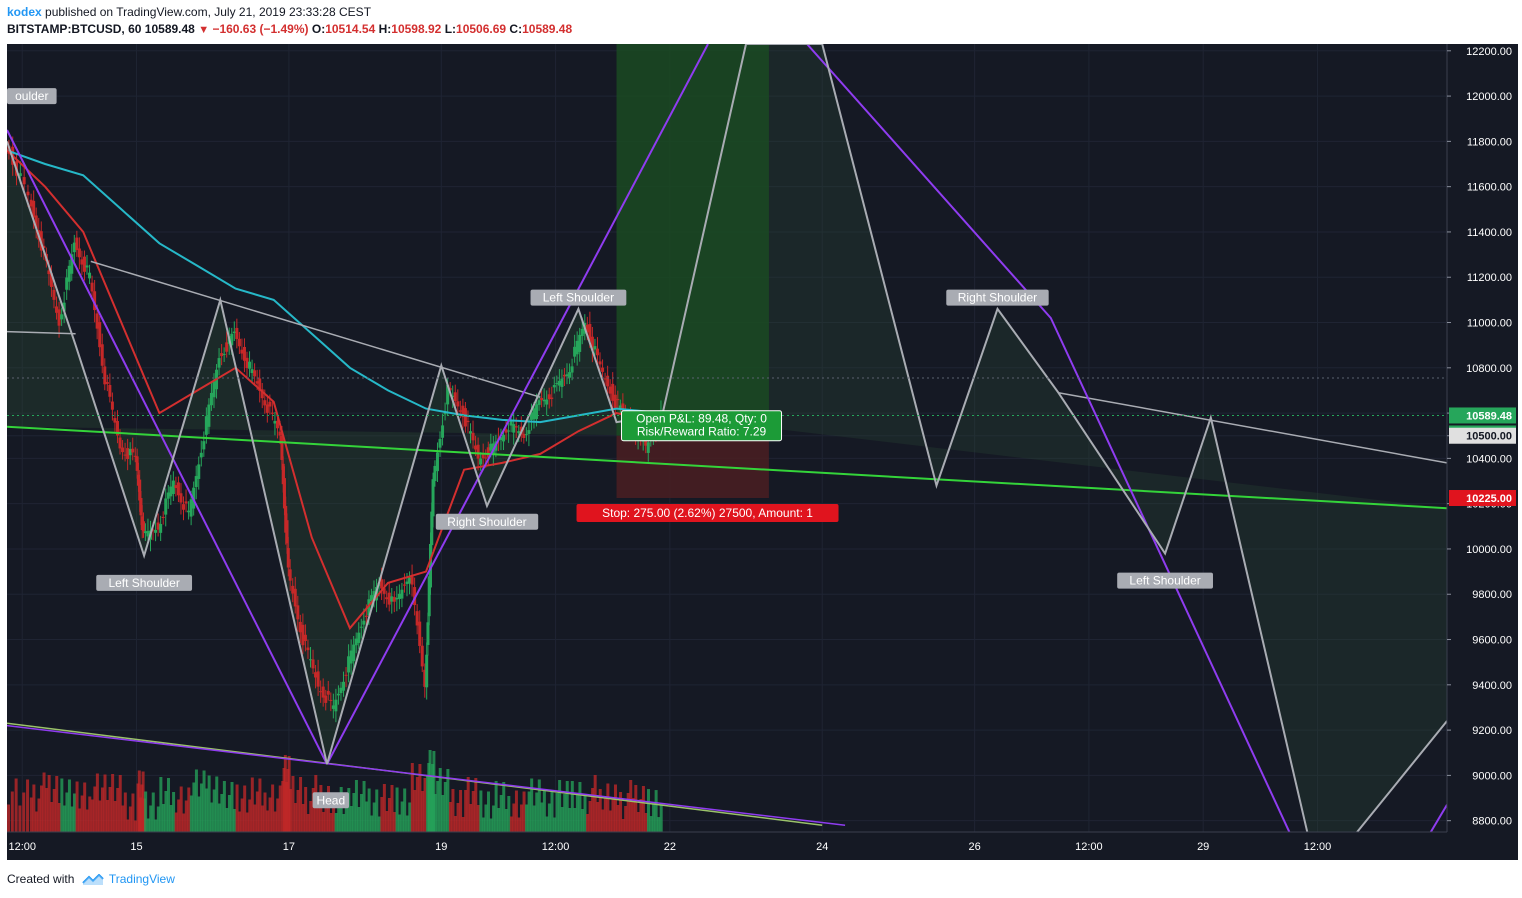 The image size is (1522, 898). Describe the element at coordinates (1492, 595) in the screenshot. I see `y-tick-label: 9800.00` at that location.